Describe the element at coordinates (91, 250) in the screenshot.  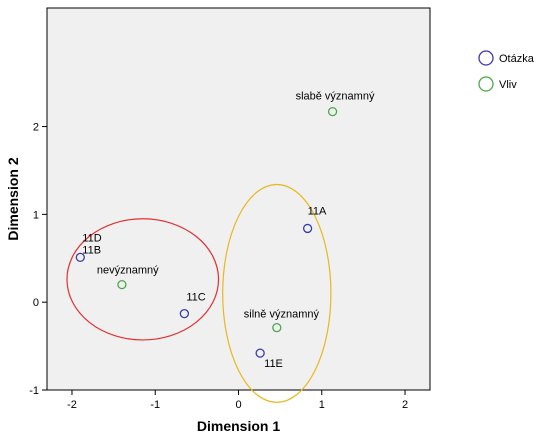
I see `point-label: 11B` at that location.